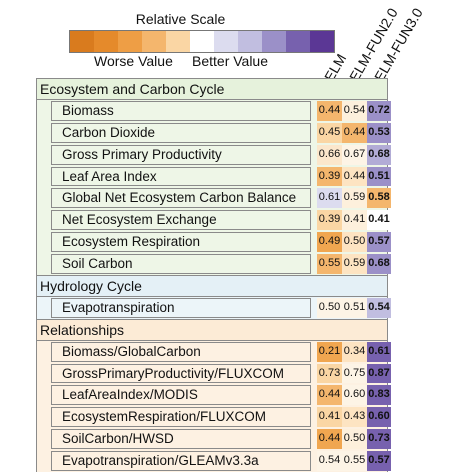 The height and width of the screenshot is (474, 474). Describe the element at coordinates (354, 351) in the screenshot. I see `score-cell: 0.34` at that location.